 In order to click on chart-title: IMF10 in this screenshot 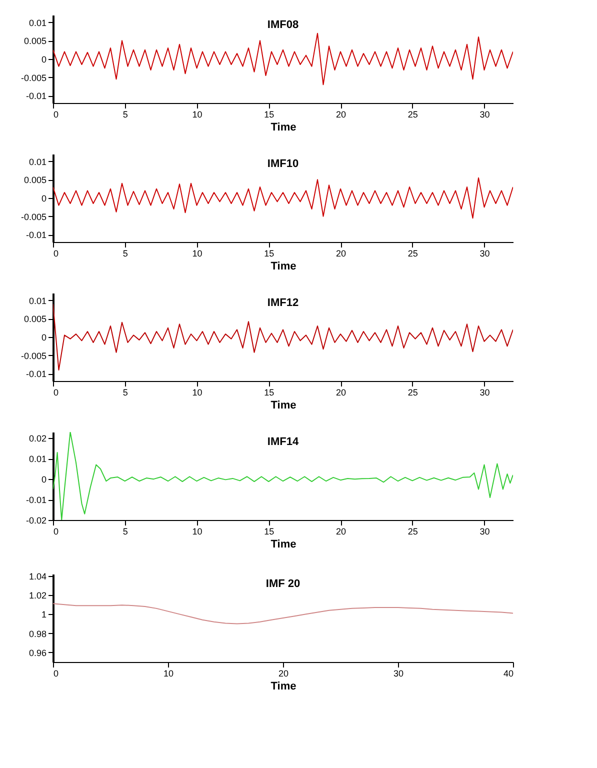, I will do `click(283, 164)`.